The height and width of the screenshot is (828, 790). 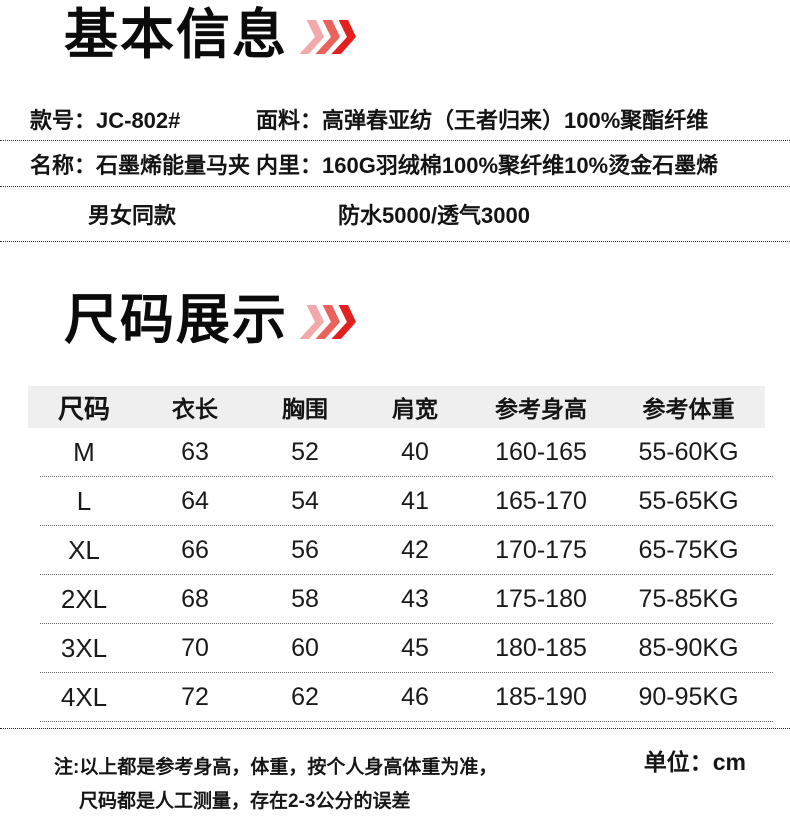 What do you see at coordinates (276, 767) in the screenshot?
I see `measurement-note-line1: 注:以上都是参考身高，体重，按个人身高体重为准，` at bounding box center [276, 767].